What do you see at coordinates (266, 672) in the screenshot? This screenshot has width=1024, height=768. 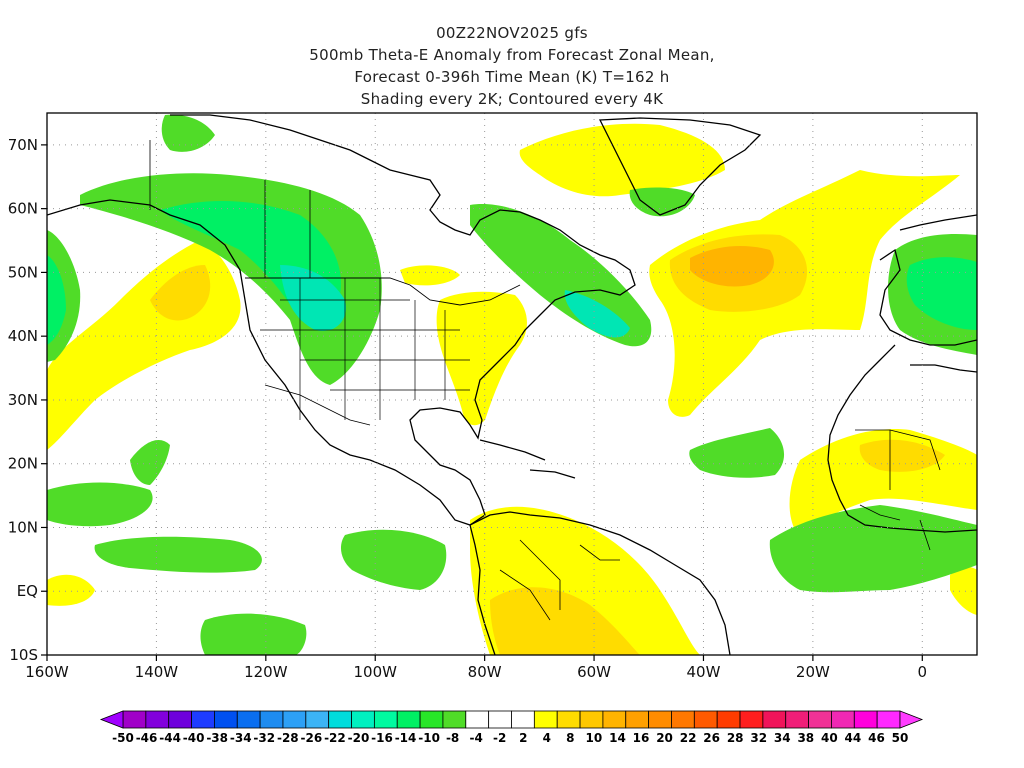 I see `lon-tick-label: 120W` at bounding box center [266, 672].